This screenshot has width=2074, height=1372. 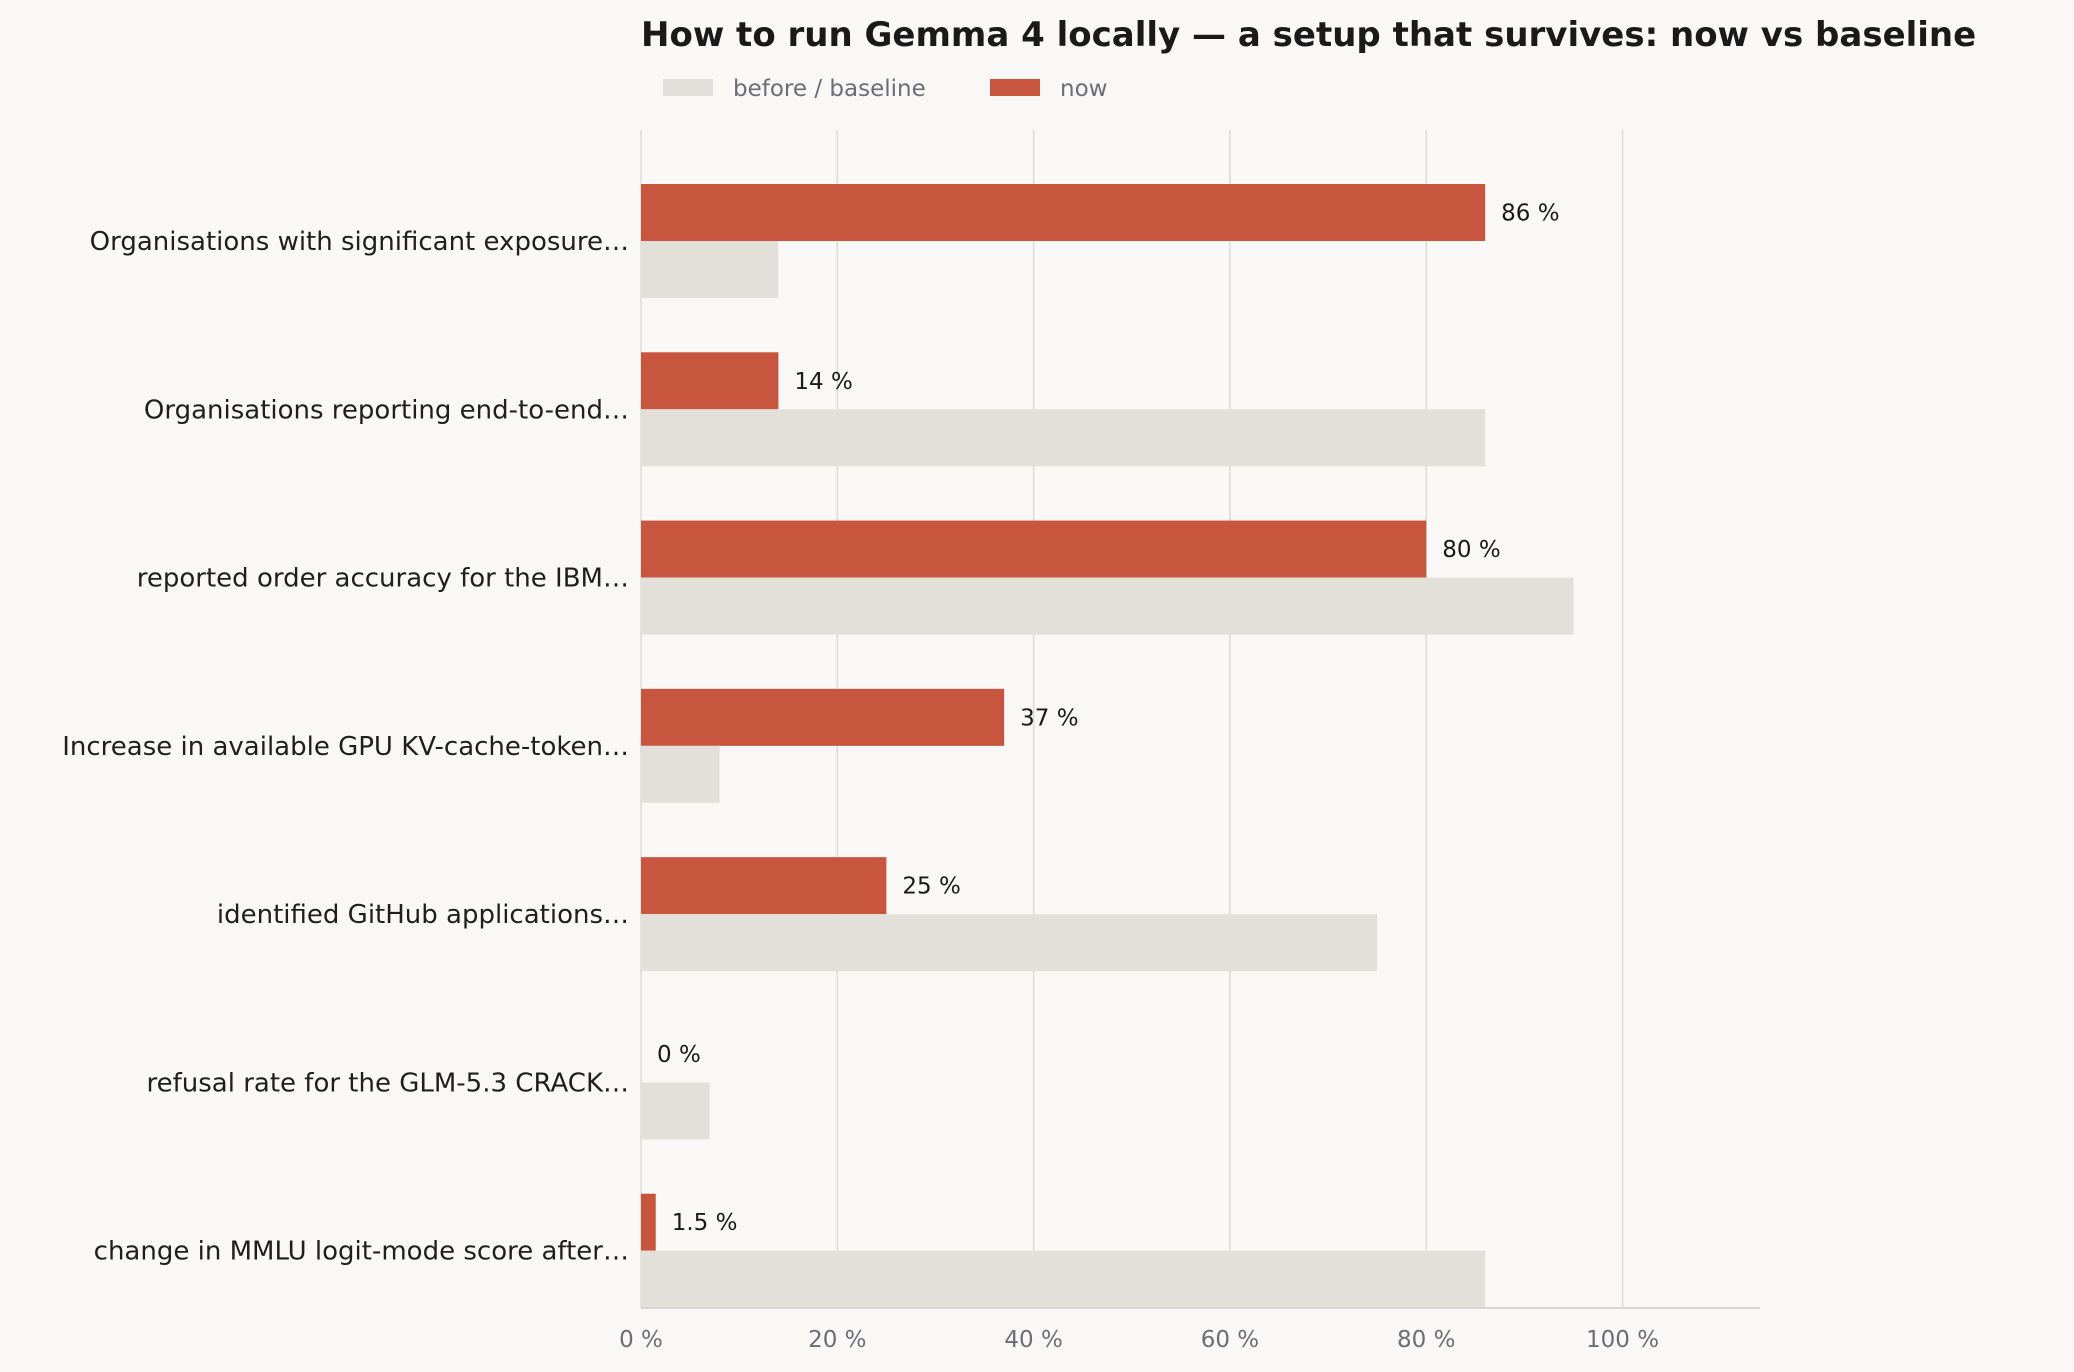 I want to click on x-tick-label-1: 20 %, so click(x=837, y=1340).